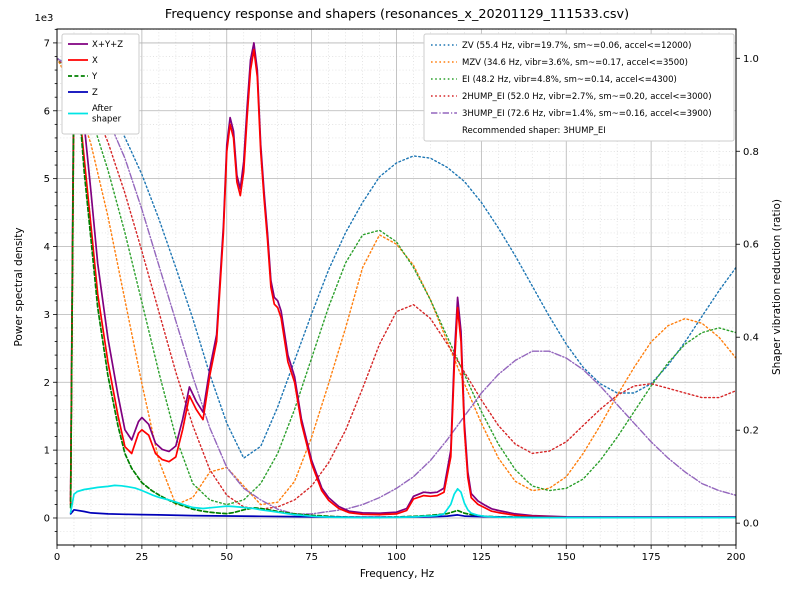  I want to click on psd-curve-after-shaper, so click(402, 501).